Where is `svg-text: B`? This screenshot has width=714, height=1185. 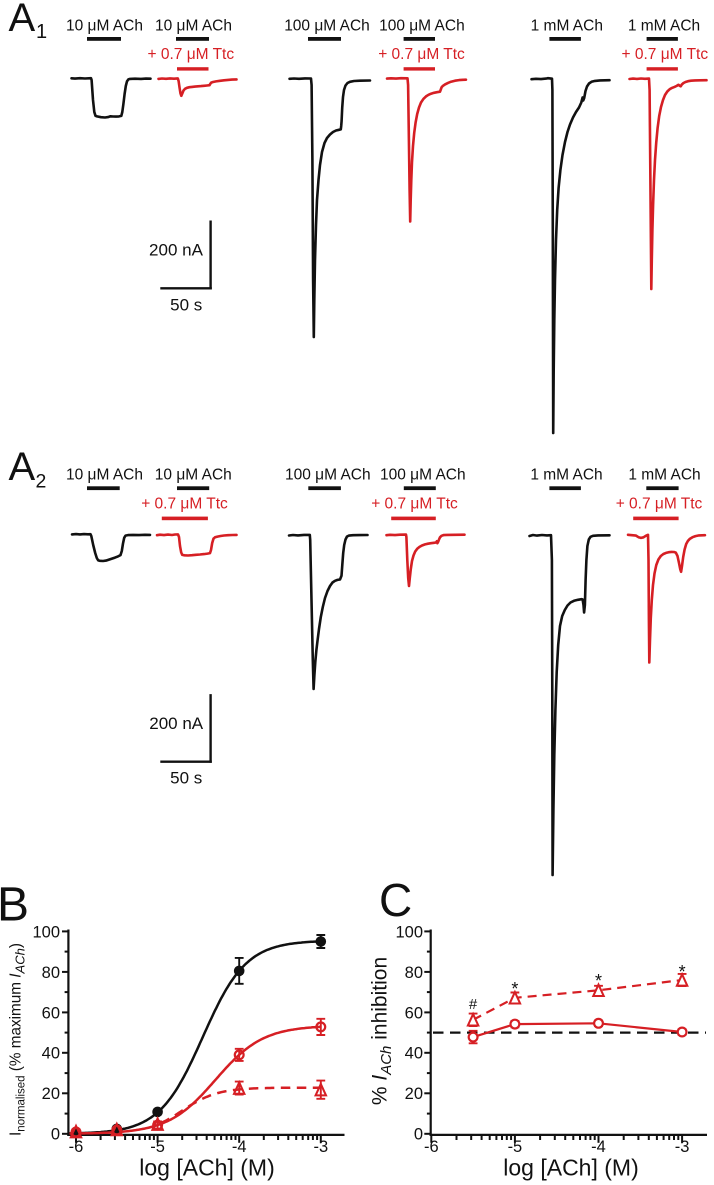 svg-text: B is located at coordinates (14, 905).